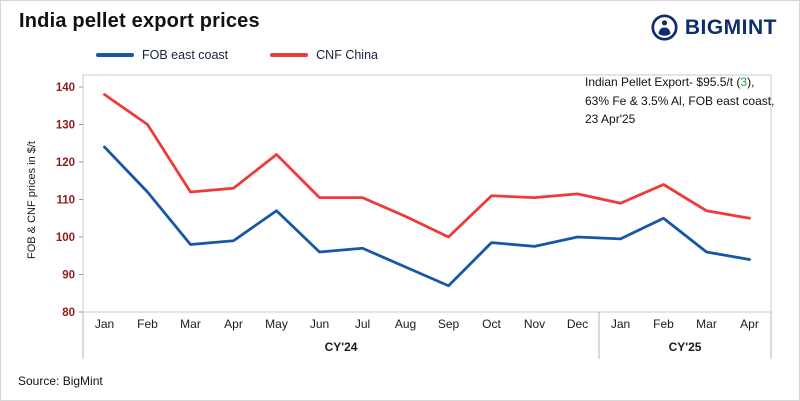 The width and height of the screenshot is (800, 401). What do you see at coordinates (32, 200) in the screenshot?
I see `svg-text: FOB & CNF prices in $/t` at bounding box center [32, 200].